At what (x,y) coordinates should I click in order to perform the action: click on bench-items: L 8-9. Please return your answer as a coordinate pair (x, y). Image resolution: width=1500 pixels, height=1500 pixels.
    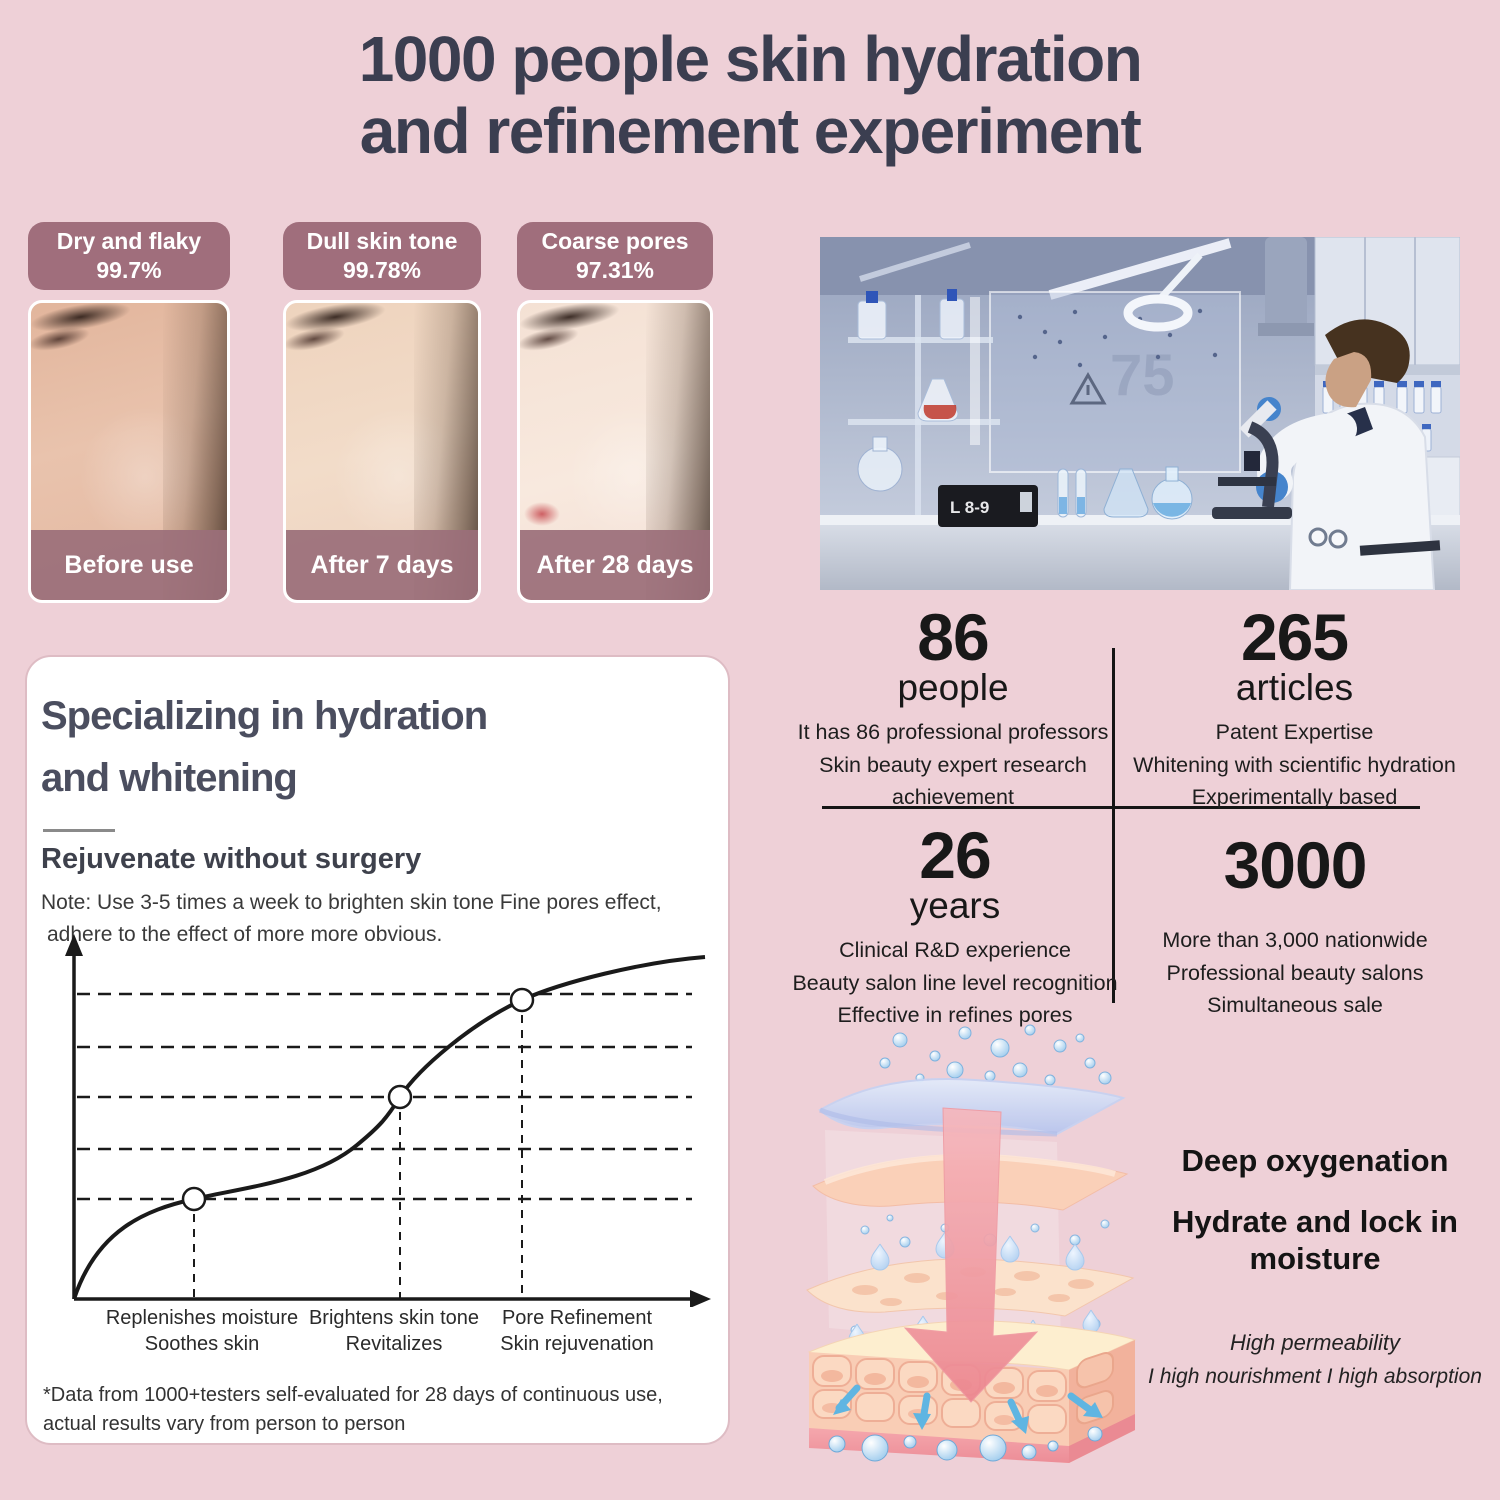
    Looking at the image, I should click on (1189, 511).